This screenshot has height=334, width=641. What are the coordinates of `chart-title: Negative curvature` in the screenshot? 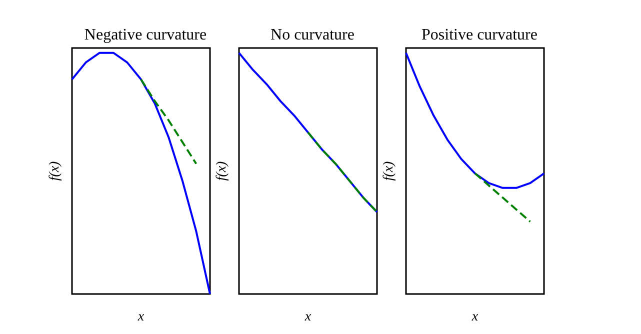 It's located at (145, 35).